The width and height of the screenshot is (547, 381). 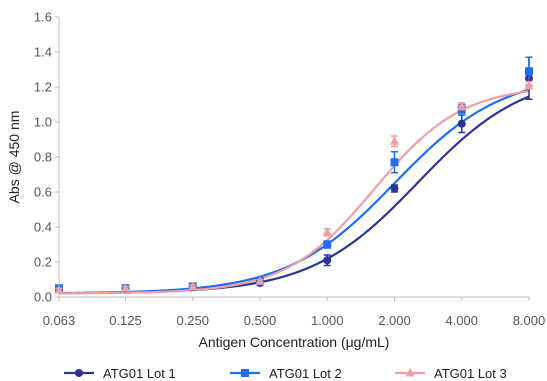 What do you see at coordinates (14, 157) in the screenshot?
I see `y-axis-title: Abs @ 450 nm` at bounding box center [14, 157].